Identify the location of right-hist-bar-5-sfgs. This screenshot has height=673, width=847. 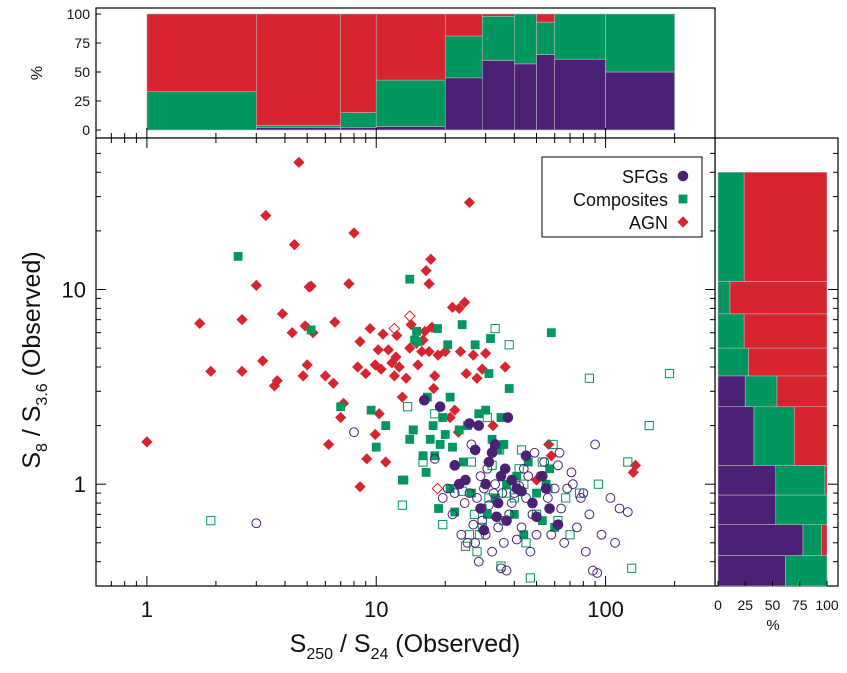
(731, 391).